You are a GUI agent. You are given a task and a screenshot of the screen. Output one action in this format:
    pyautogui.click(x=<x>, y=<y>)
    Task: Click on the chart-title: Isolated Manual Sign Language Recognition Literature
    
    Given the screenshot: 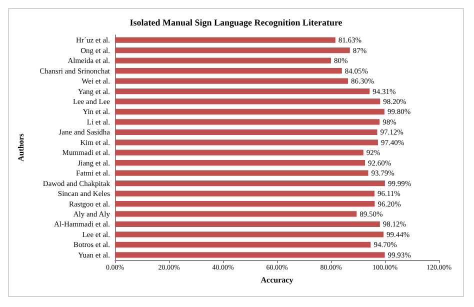 What is the action you would take?
    pyautogui.click(x=236, y=23)
    